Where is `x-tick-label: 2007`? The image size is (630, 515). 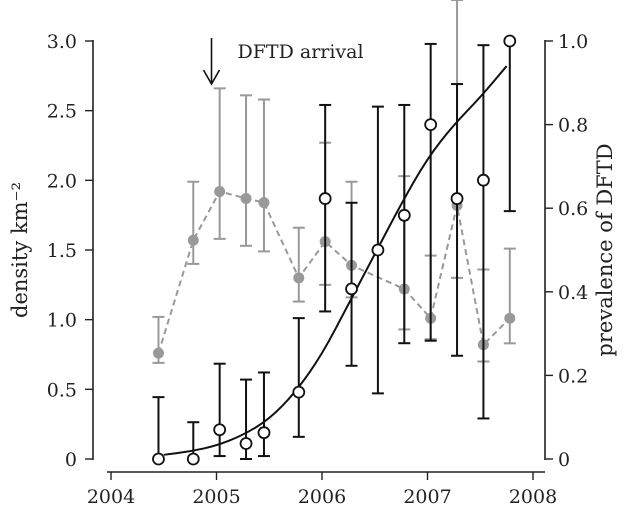 x-tick-label: 2007 is located at coordinates (427, 497).